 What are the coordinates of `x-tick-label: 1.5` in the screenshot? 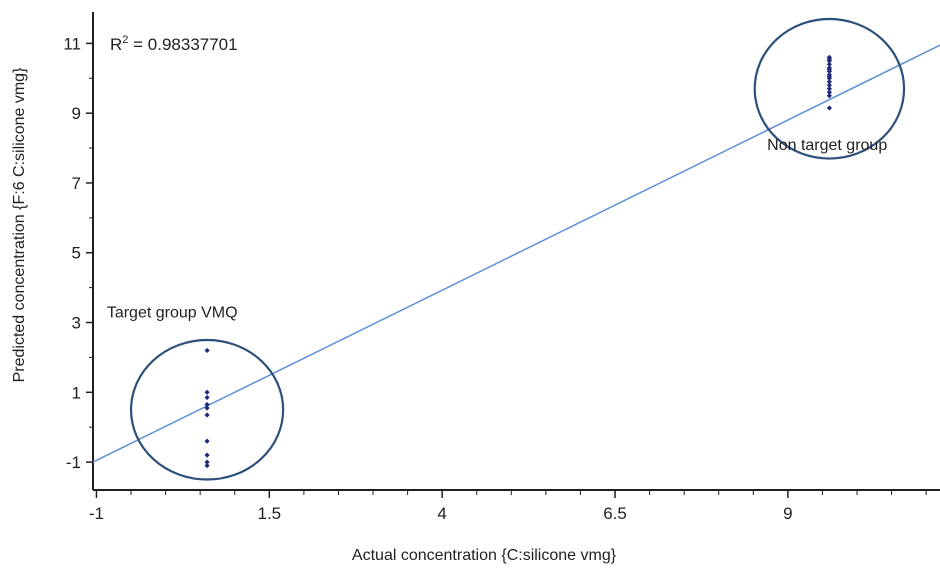 It's located at (269, 513).